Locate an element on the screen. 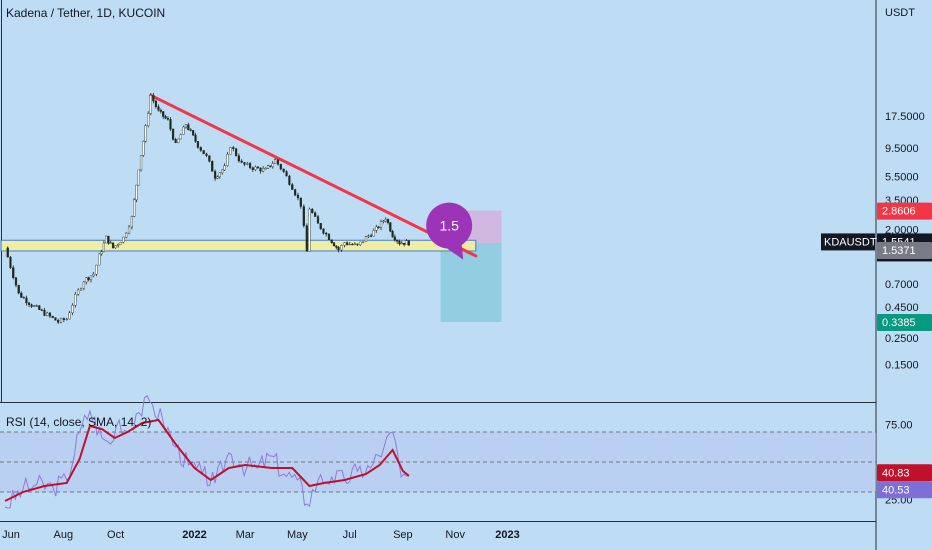 This screenshot has width=932, height=550. y-axis-label: USDT is located at coordinates (900, 13).